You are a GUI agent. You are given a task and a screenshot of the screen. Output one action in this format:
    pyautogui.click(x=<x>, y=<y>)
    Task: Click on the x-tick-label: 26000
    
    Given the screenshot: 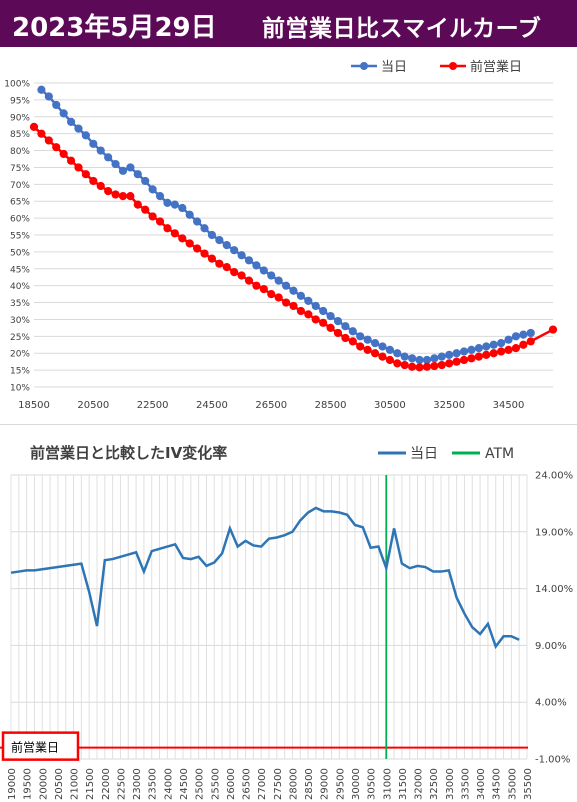 What is the action you would take?
    pyautogui.click(x=231, y=784)
    